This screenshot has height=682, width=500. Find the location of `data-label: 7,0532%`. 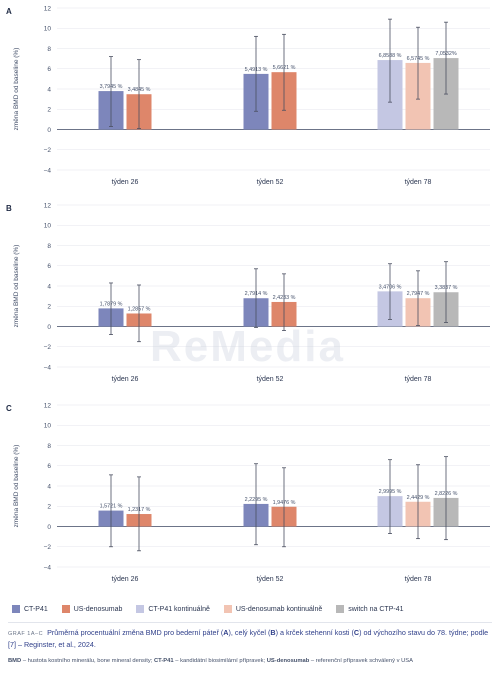

data-label: 7,0532% is located at coordinates (445, 54).